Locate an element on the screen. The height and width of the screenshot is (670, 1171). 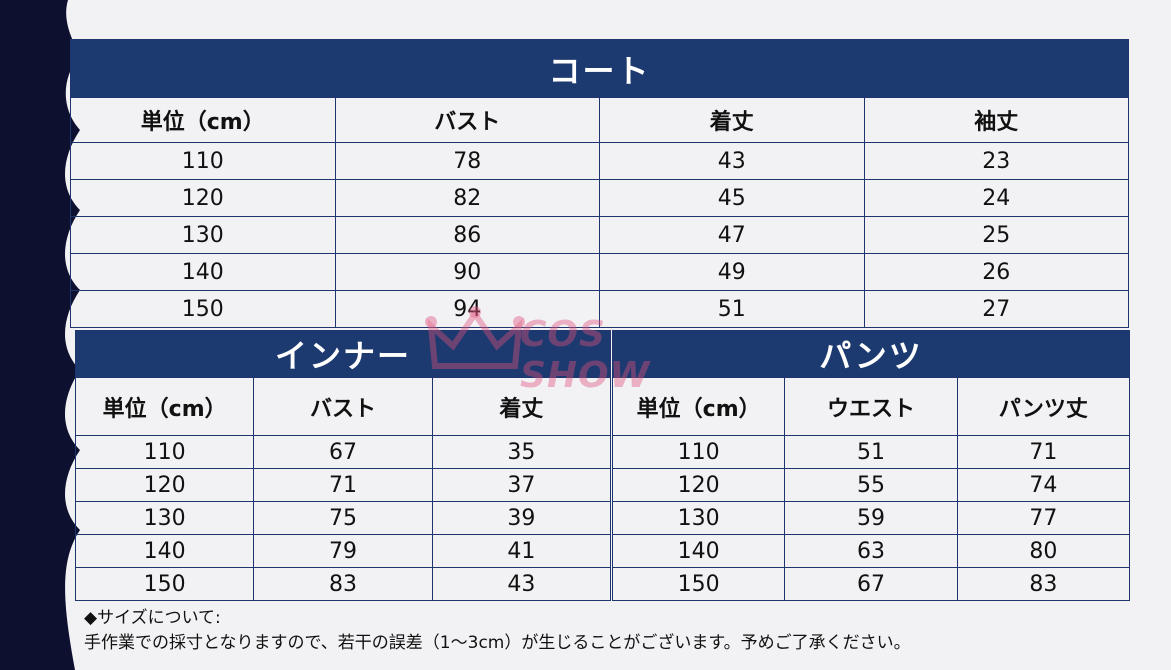
table-cell: 45 is located at coordinates (732, 198).